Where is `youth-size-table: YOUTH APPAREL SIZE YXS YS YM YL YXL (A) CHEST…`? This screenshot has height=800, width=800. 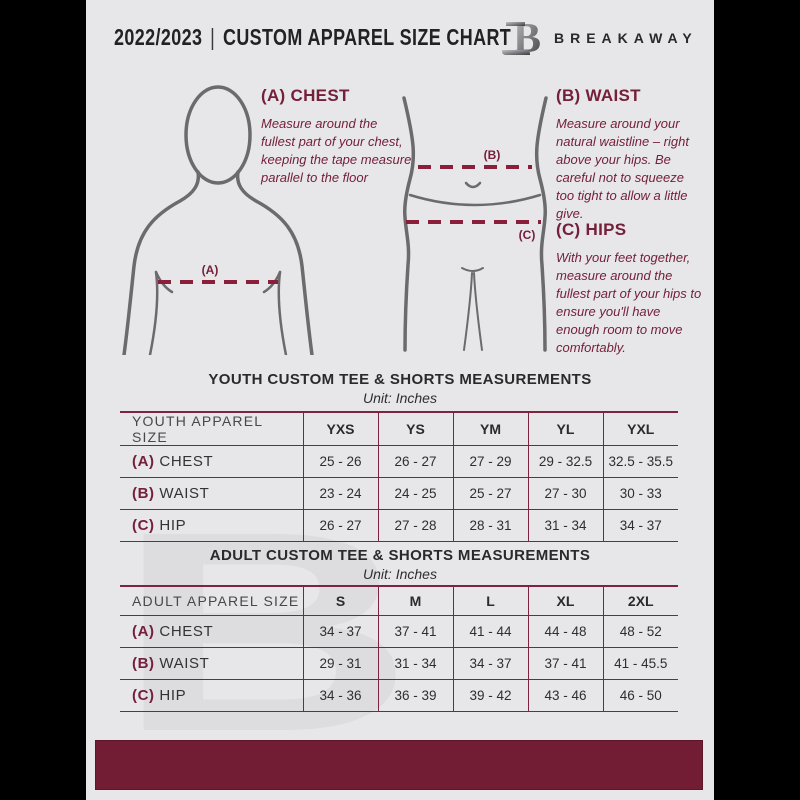 youth-size-table: YOUTH APPAREL SIZE YXS YS YM YL YXL (A) CHEST… is located at coordinates (399, 476).